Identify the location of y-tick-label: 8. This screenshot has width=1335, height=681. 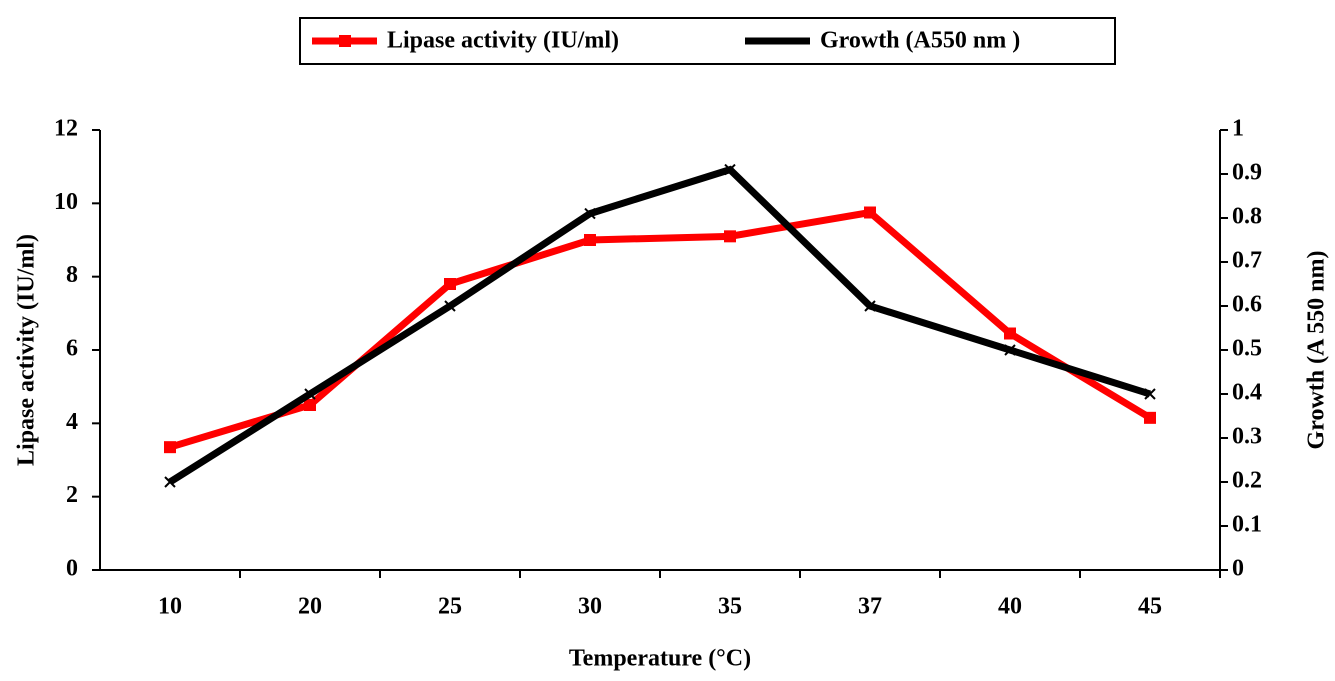
(72, 275).